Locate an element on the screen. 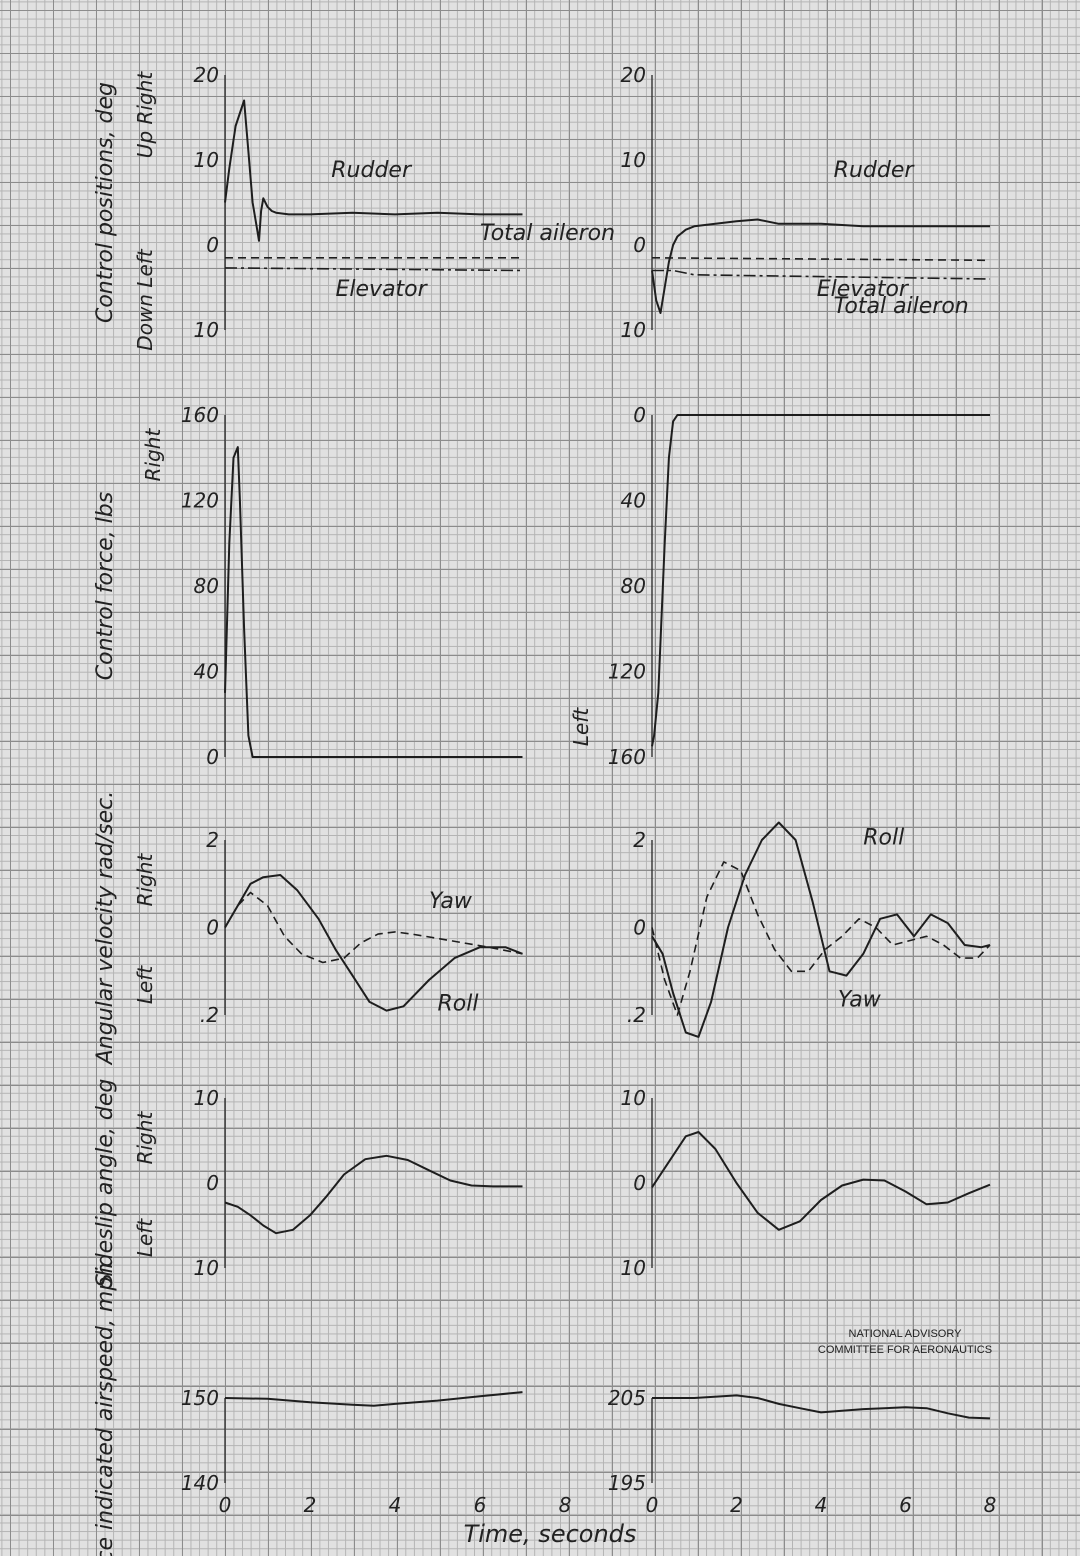 This screenshot has height=1556, width=1080. control-force-left-tick-label: 120 is located at coordinates (200, 501).